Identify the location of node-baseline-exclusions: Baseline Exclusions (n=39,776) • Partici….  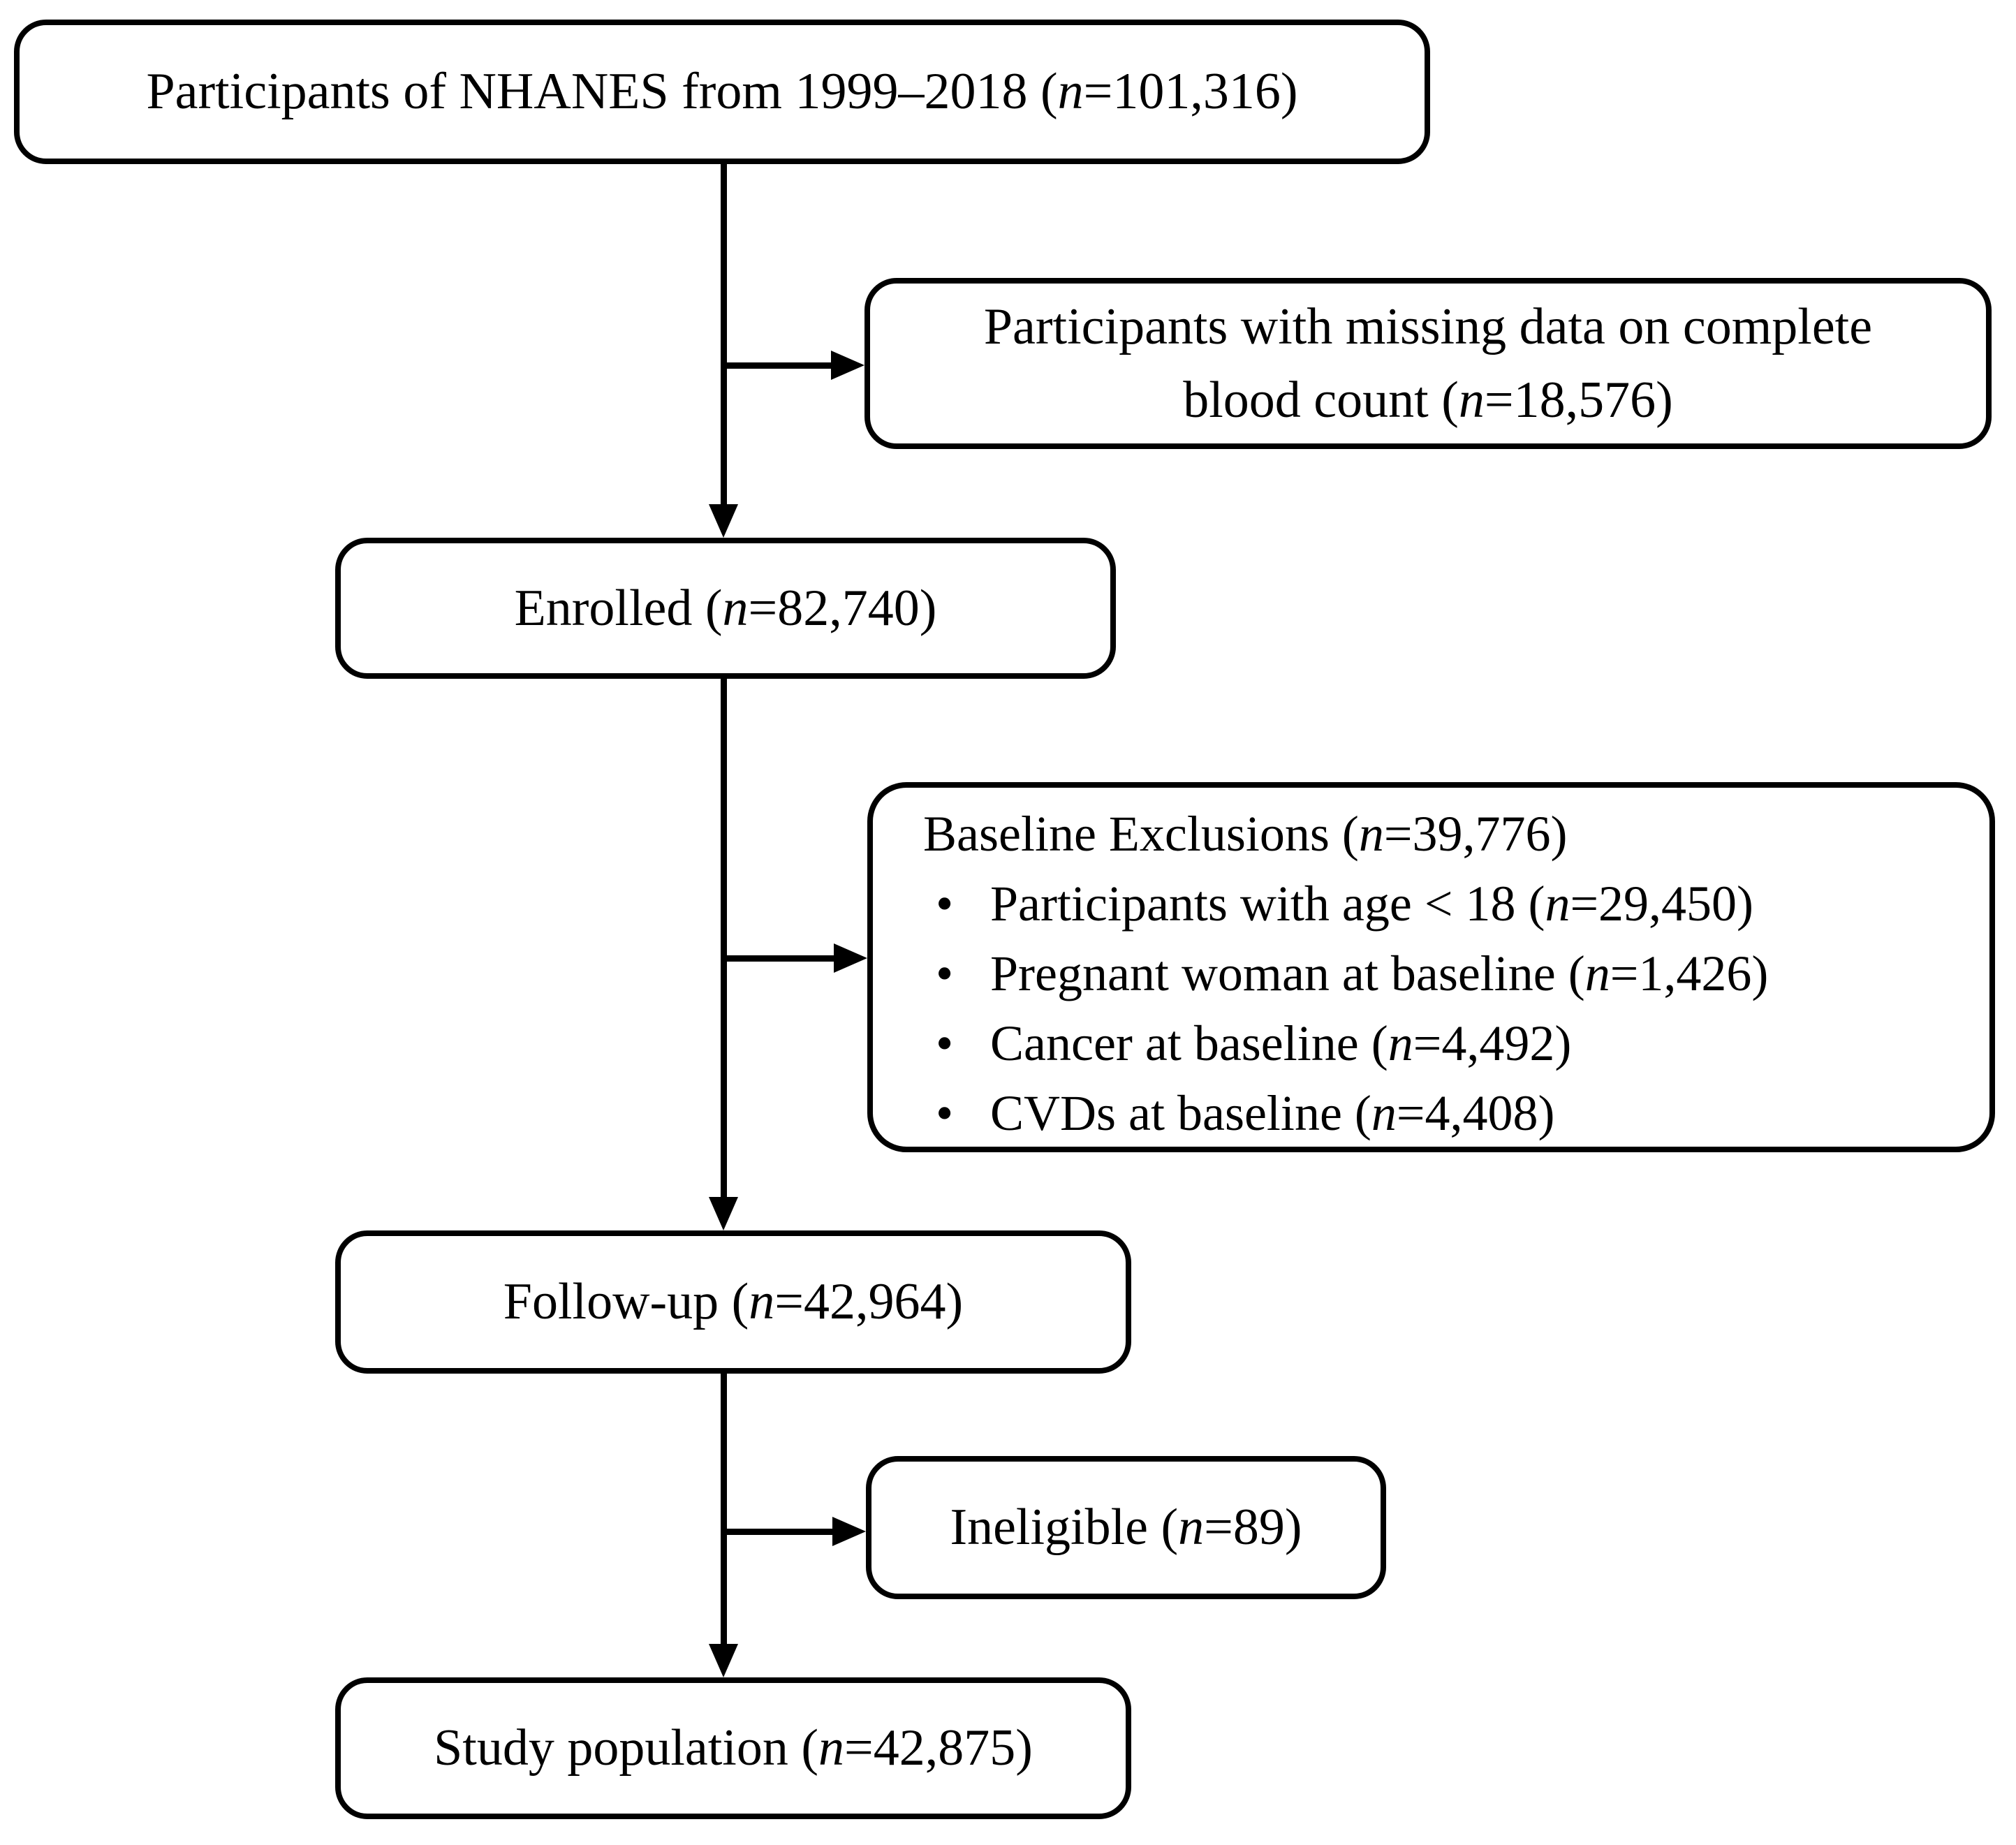
(1431, 967).